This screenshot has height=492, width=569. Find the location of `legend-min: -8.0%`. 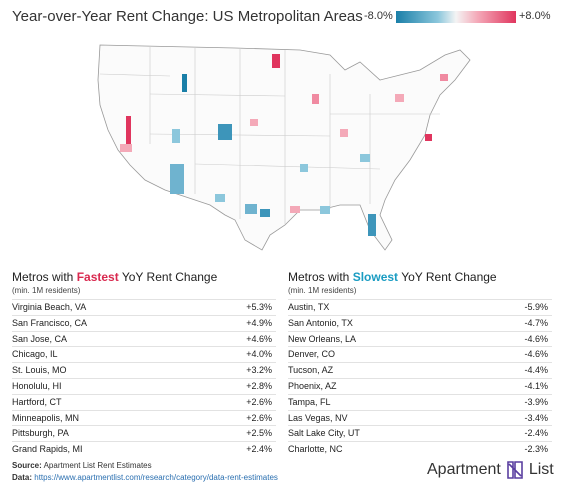

legend-min: -8.0% is located at coordinates (378, 16).